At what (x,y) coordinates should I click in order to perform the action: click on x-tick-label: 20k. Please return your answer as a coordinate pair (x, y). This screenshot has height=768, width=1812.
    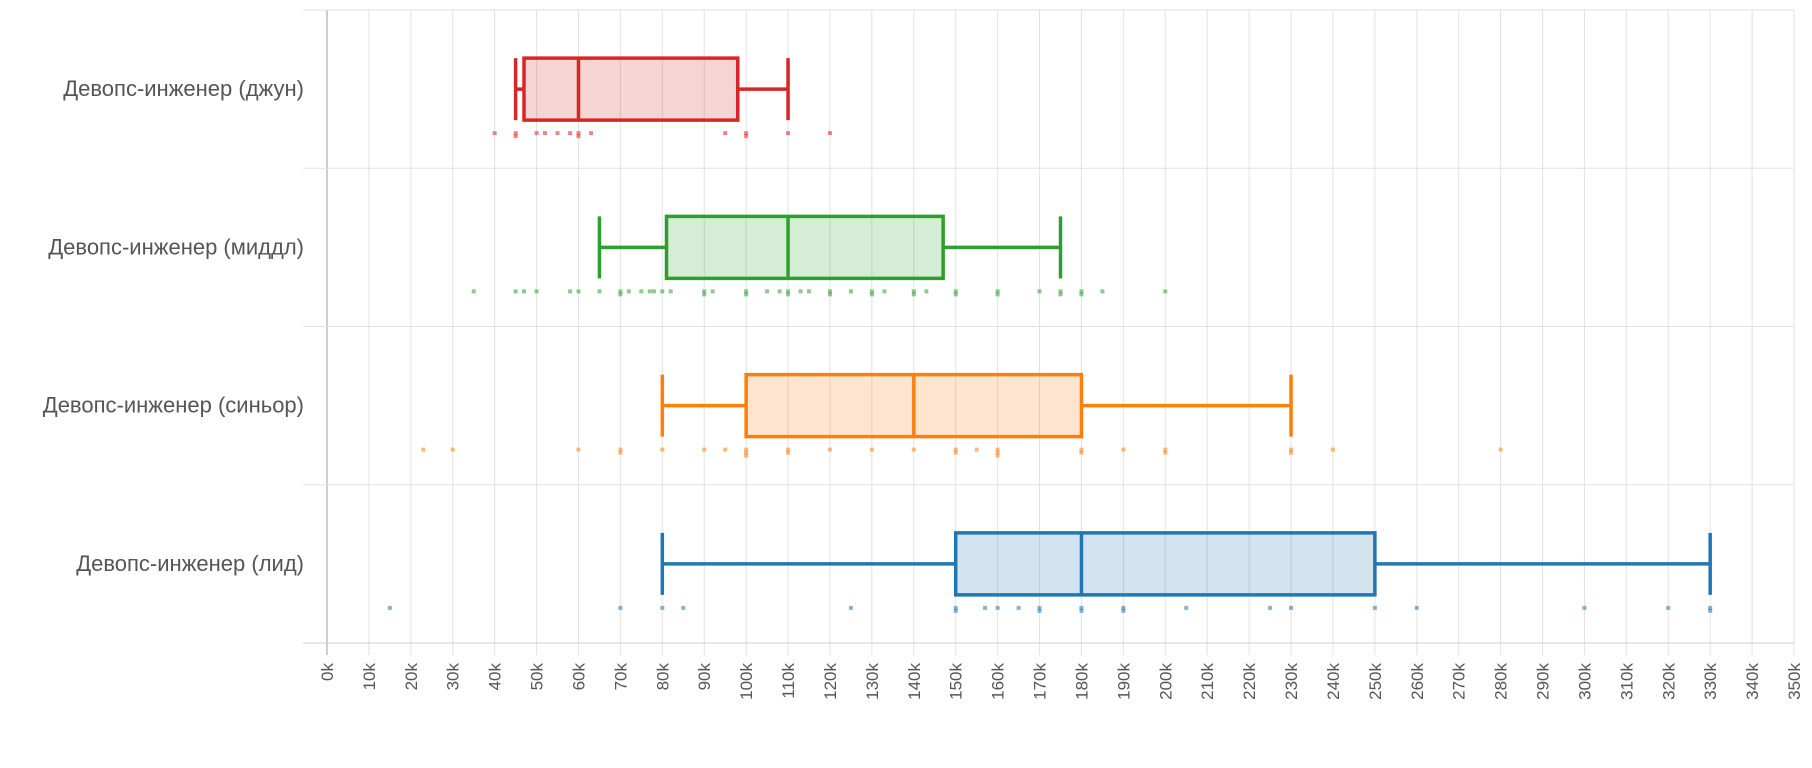
    Looking at the image, I should click on (411, 677).